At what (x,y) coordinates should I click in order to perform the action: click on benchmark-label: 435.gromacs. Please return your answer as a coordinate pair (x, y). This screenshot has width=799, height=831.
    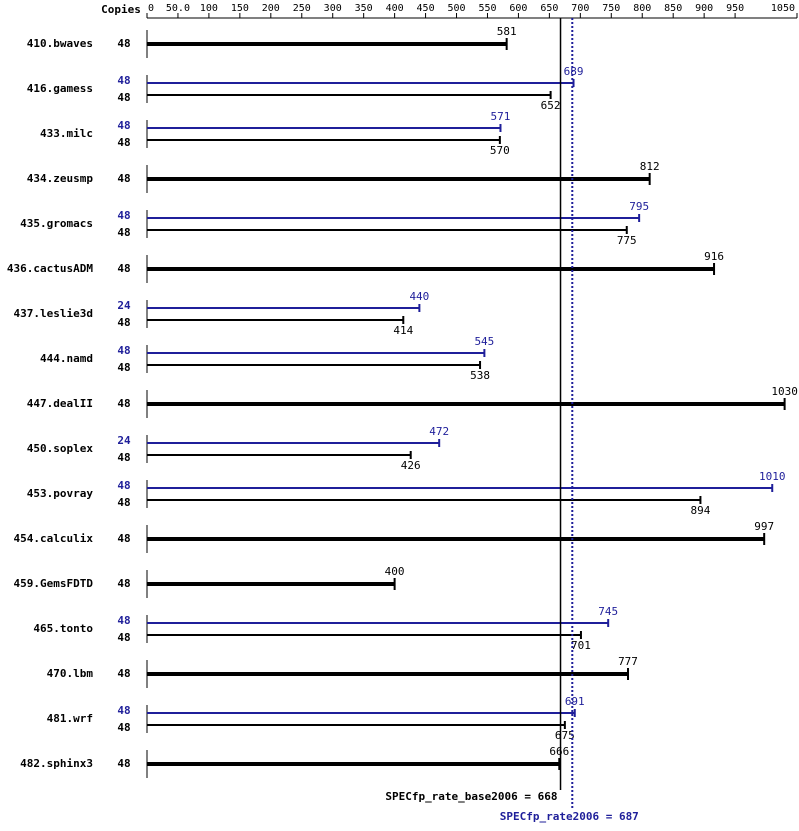
    Looking at the image, I should click on (56, 223).